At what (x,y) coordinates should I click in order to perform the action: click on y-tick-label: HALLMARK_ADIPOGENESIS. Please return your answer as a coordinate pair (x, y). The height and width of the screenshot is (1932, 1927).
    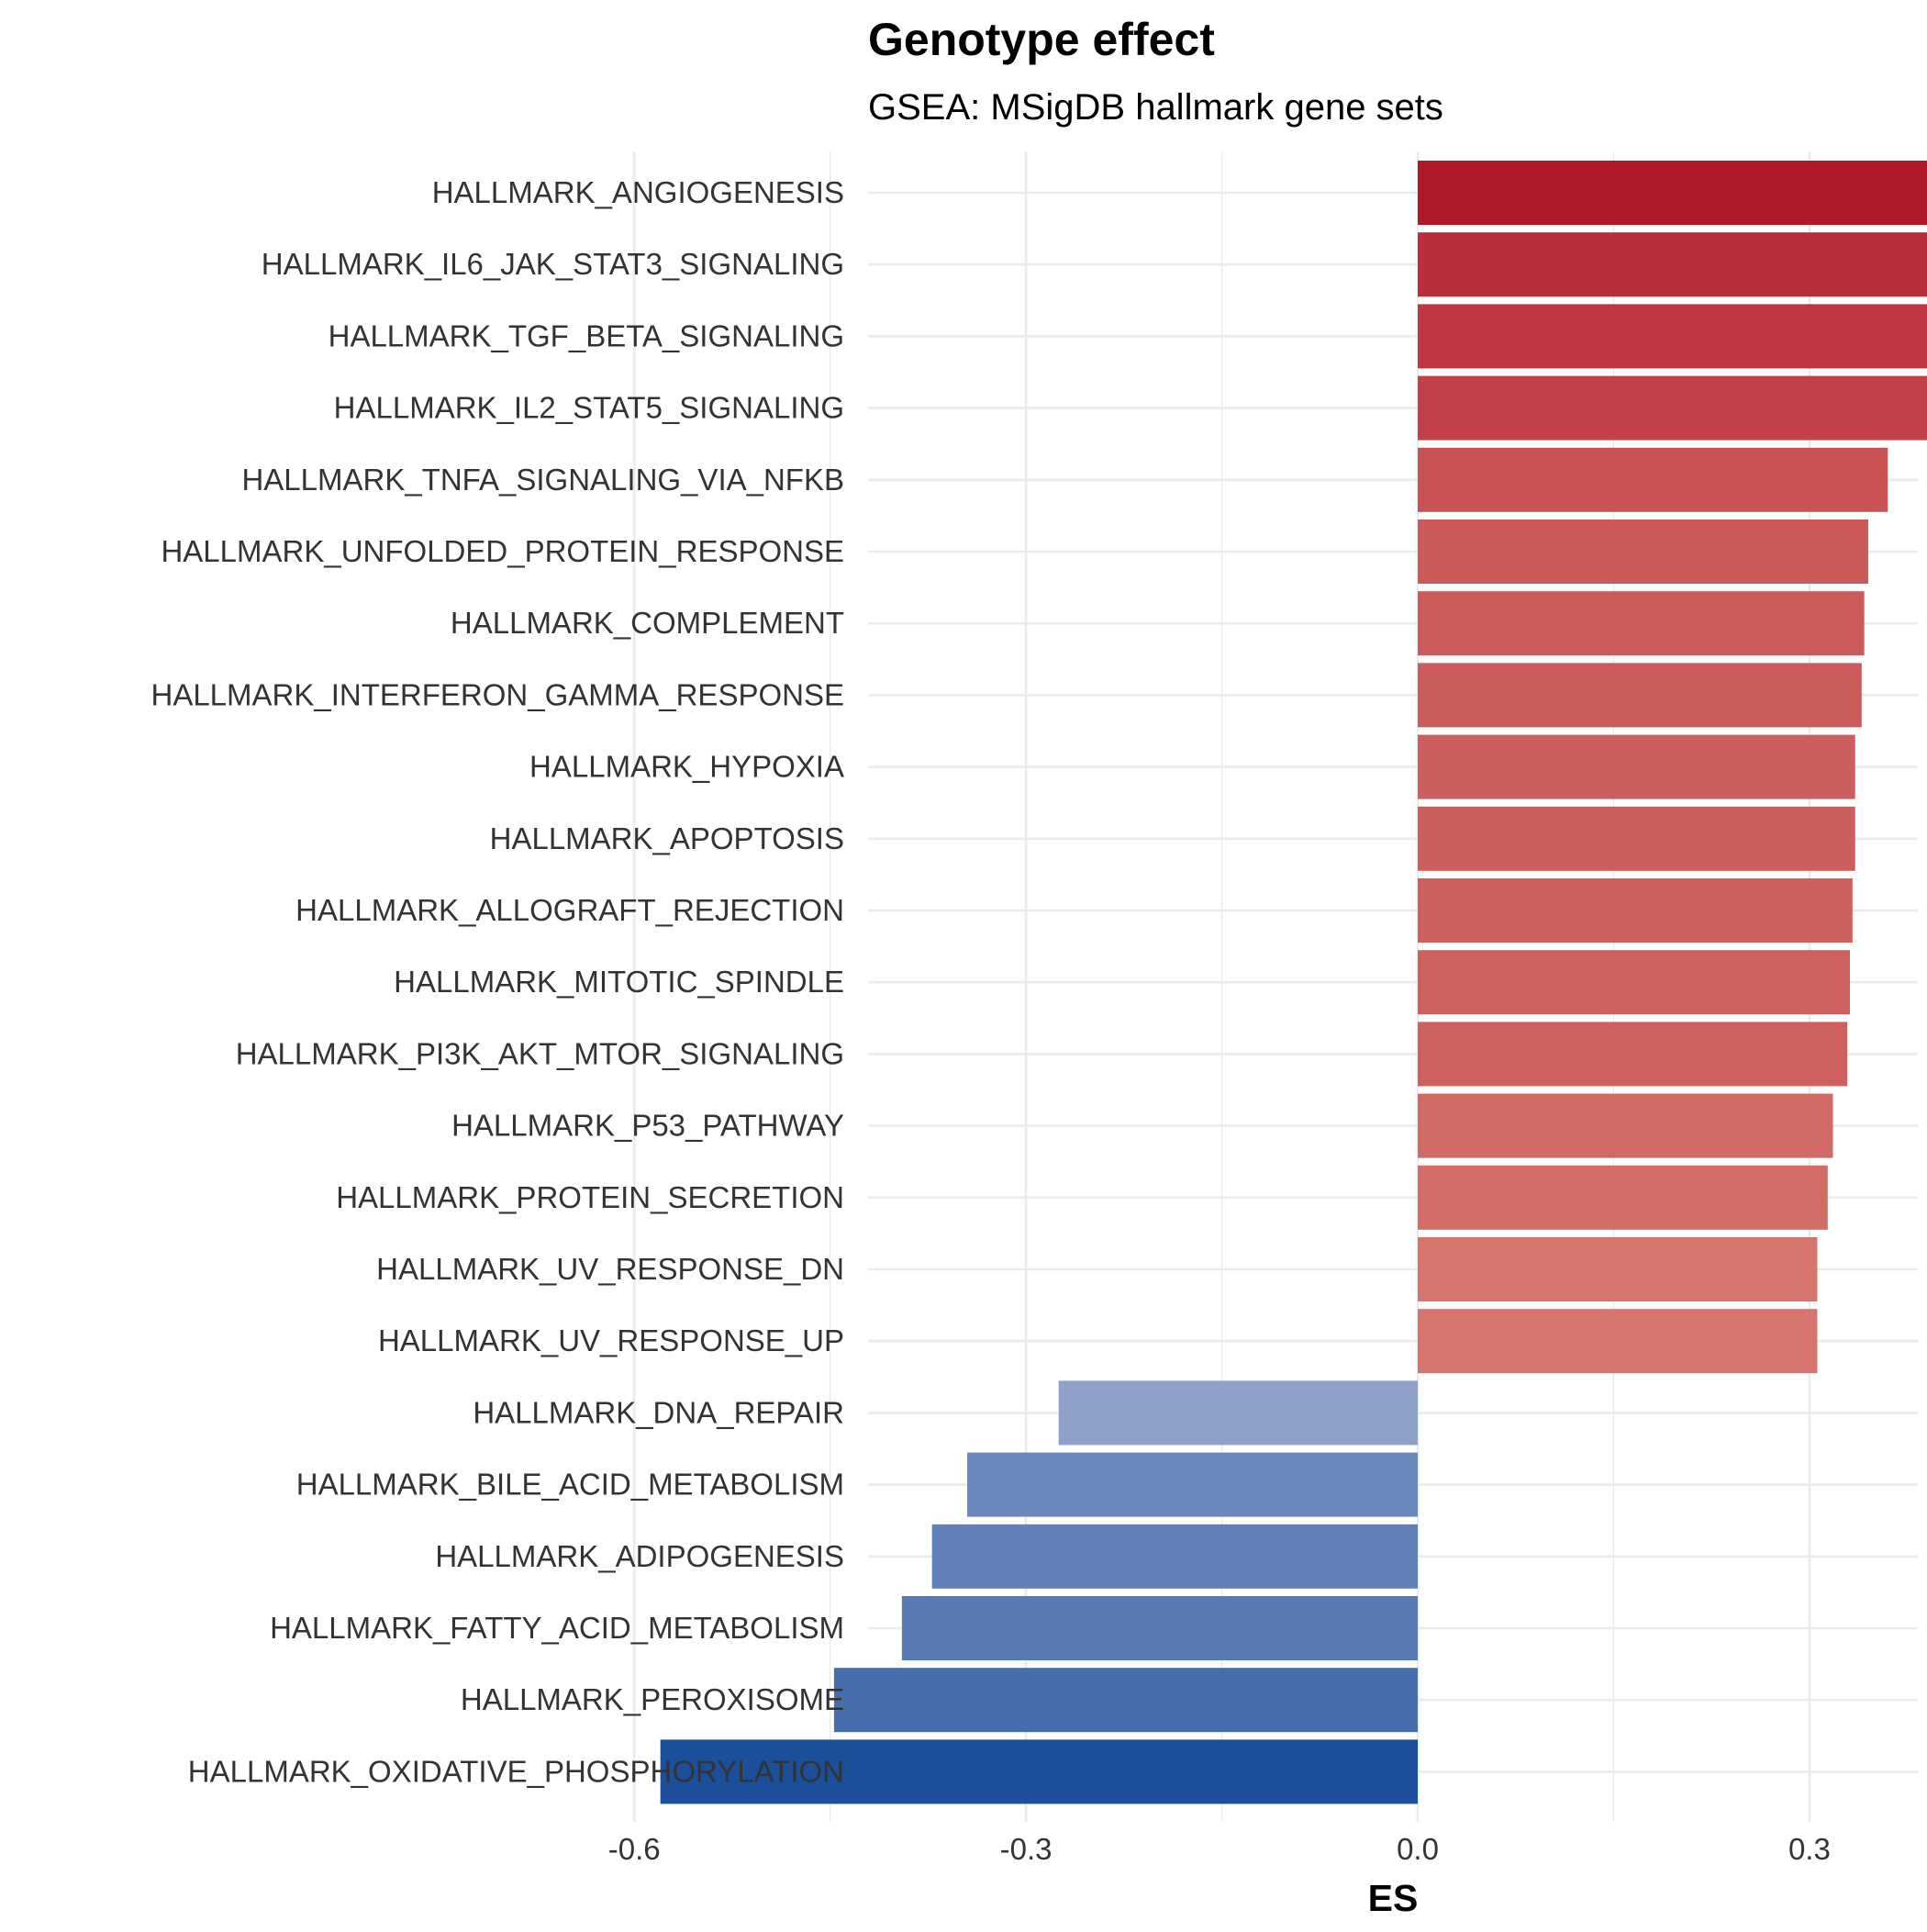
    Looking at the image, I should click on (639, 1556).